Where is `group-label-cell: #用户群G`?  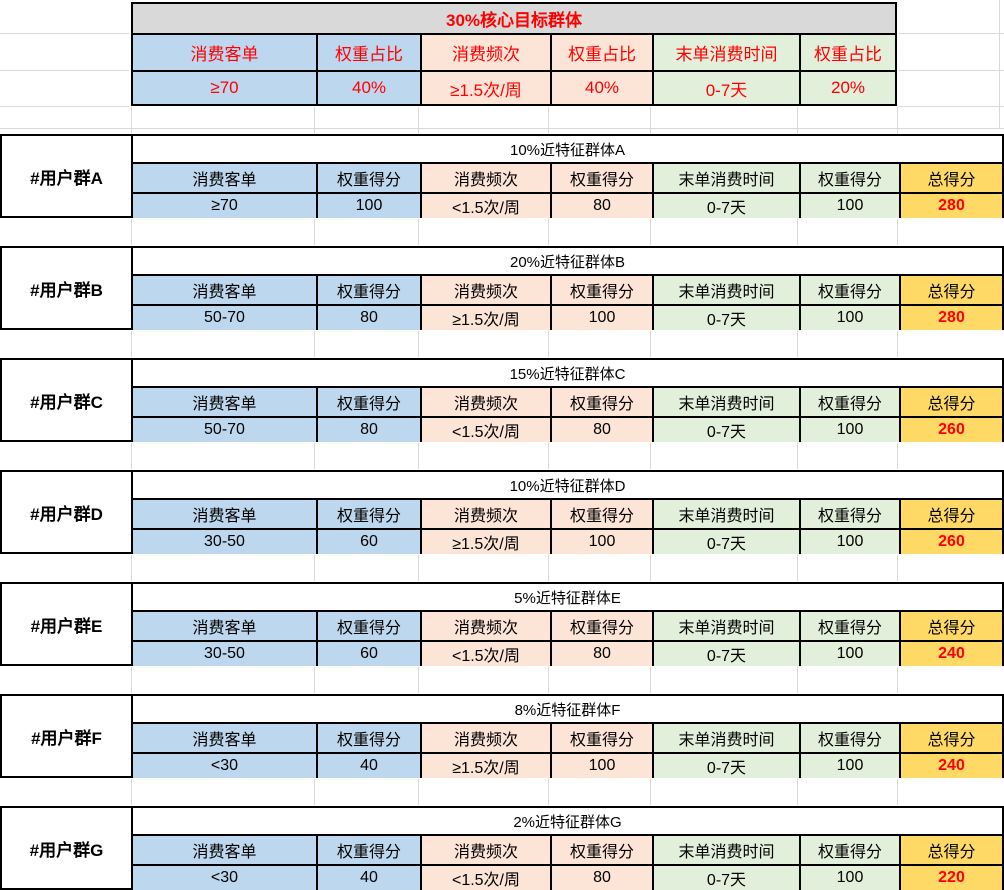
group-label-cell: #用户群G is located at coordinates (65, 848).